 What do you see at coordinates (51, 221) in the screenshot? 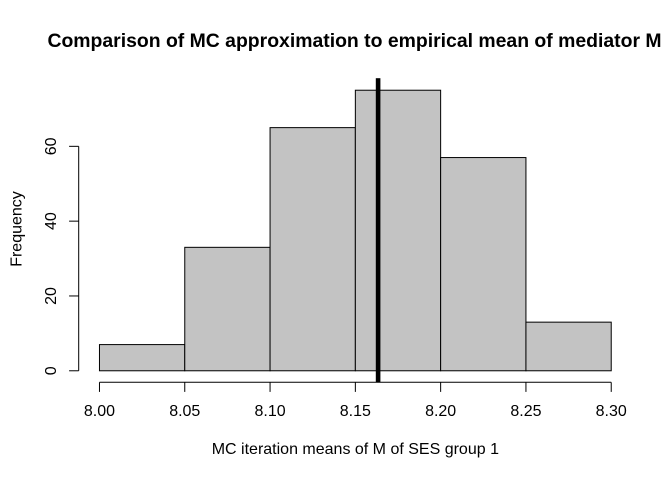
I see `svg-text: 40` at bounding box center [51, 221].